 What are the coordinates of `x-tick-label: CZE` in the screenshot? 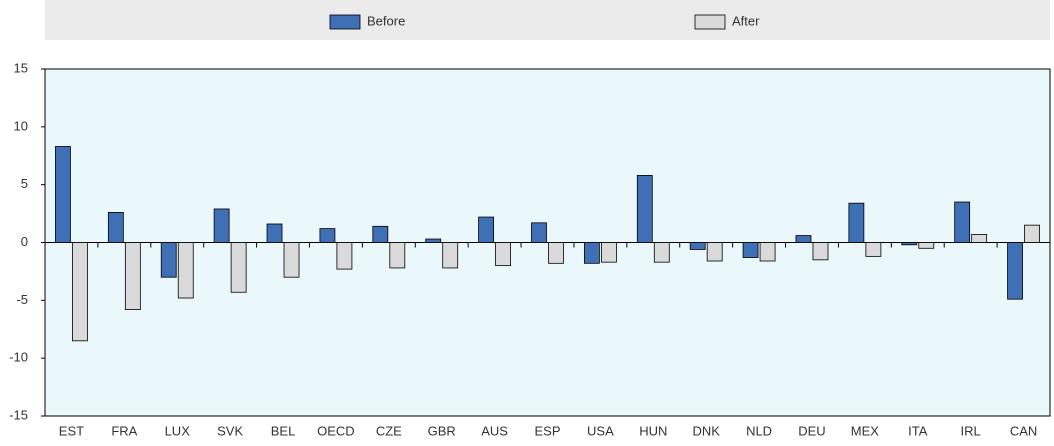 It's located at (389, 430).